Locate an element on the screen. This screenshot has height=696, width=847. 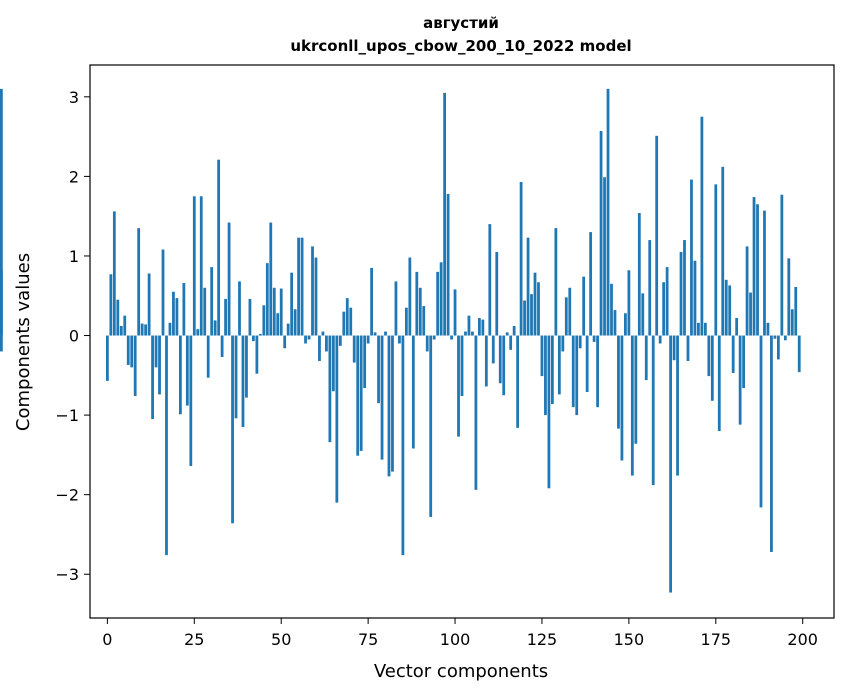
chart-title-line-1: августий is located at coordinates (461, 23).